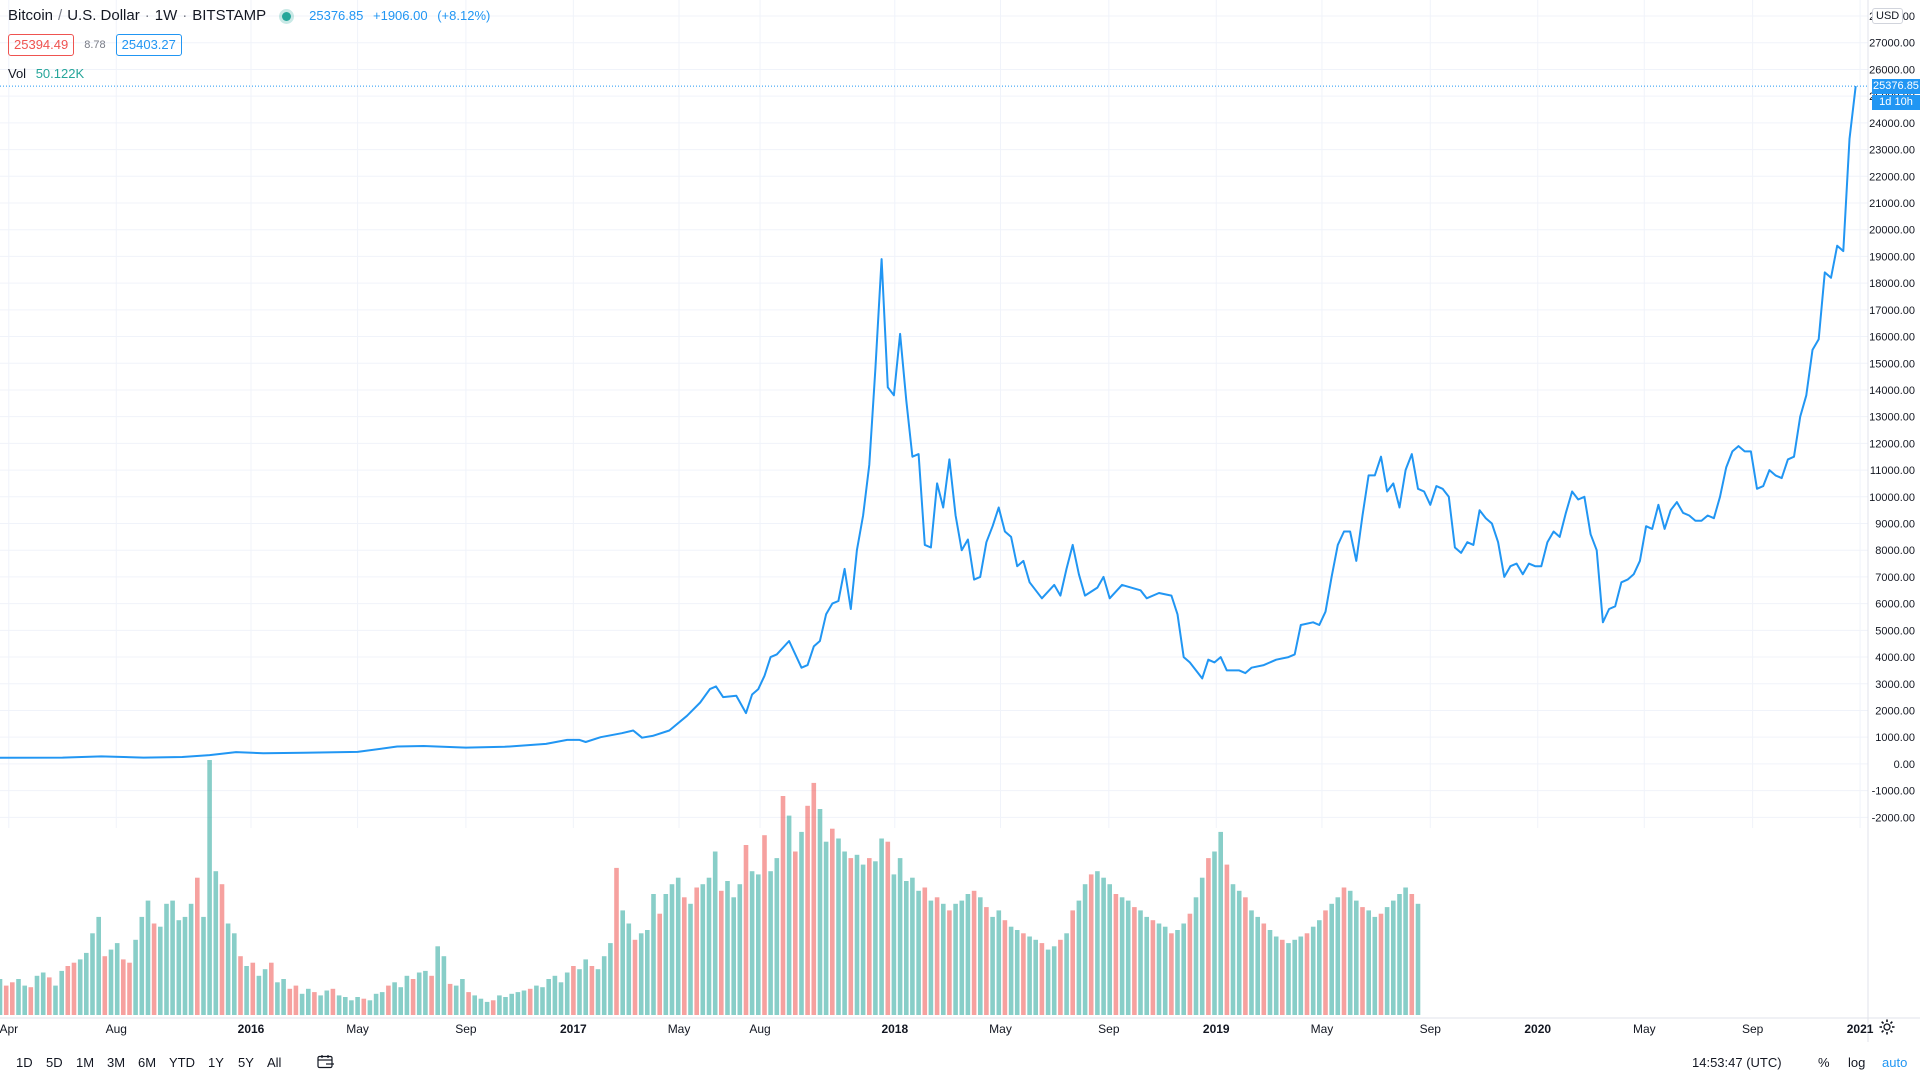 The height and width of the screenshot is (1080, 1920). Describe the element at coordinates (1895, 525) in the screenshot. I see `price-tick-label: 9000.00` at that location.